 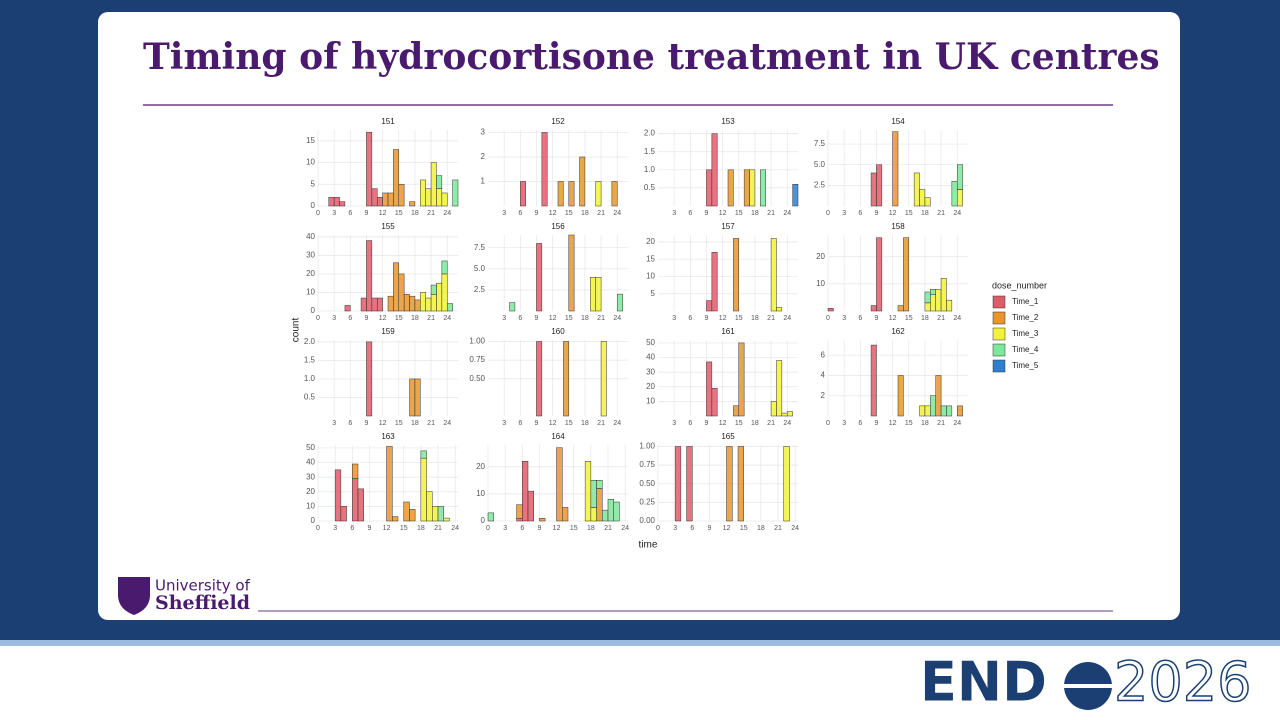 What do you see at coordinates (640, 643) in the screenshot?
I see `footer-stripe` at bounding box center [640, 643].